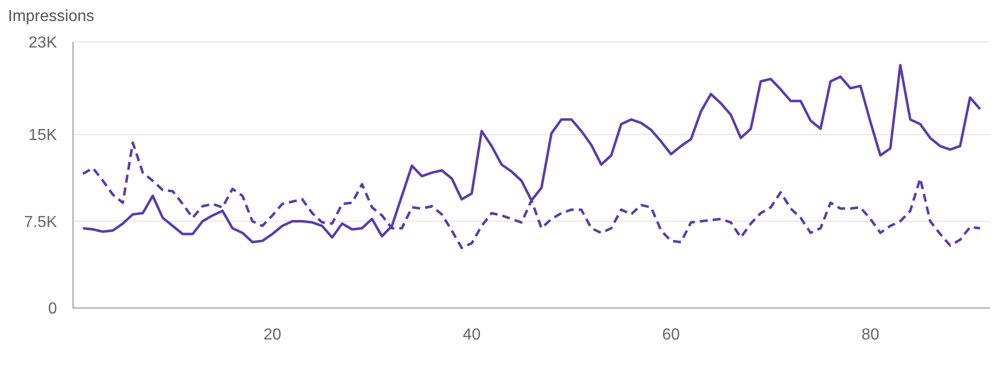  What do you see at coordinates (43, 43) in the screenshot?
I see `y-tick-label: 23K` at bounding box center [43, 43].